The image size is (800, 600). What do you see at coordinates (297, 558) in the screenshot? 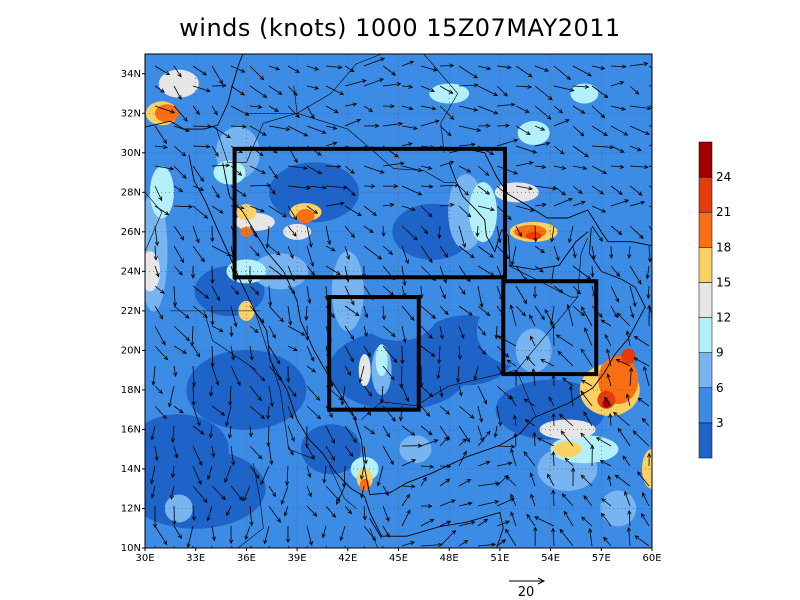
I see `longitude-label: 39E` at bounding box center [297, 558].